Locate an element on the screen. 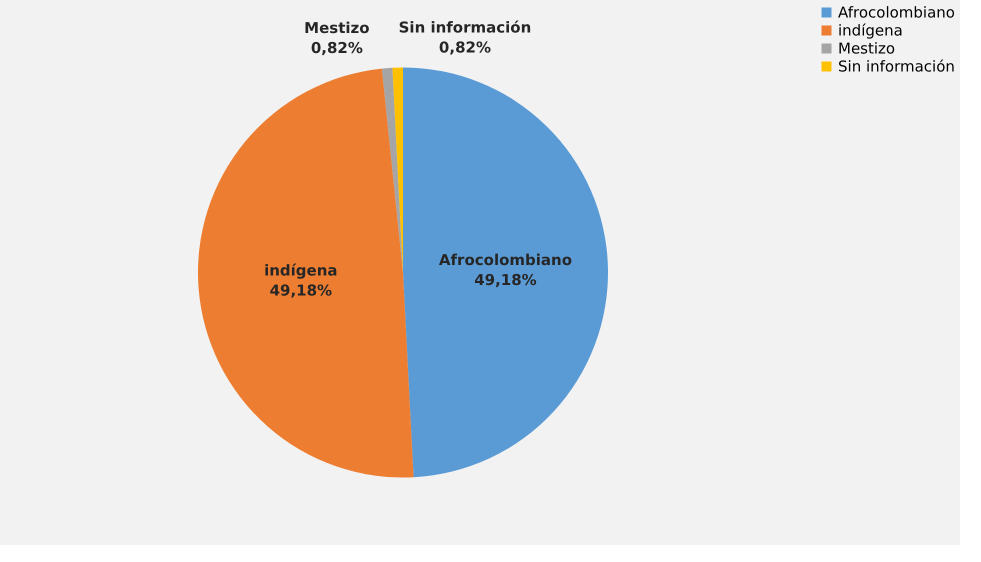 The height and width of the screenshot is (562, 981). legend-label: Mestizo is located at coordinates (867, 49).